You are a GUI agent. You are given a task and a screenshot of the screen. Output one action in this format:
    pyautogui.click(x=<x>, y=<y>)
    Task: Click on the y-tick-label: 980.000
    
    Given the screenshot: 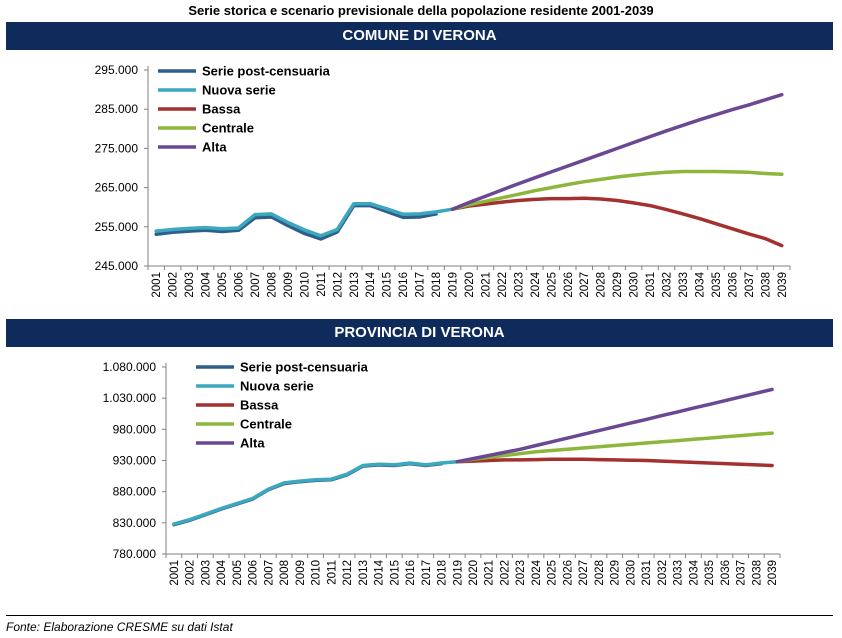 What is the action you would take?
    pyautogui.click(x=135, y=429)
    